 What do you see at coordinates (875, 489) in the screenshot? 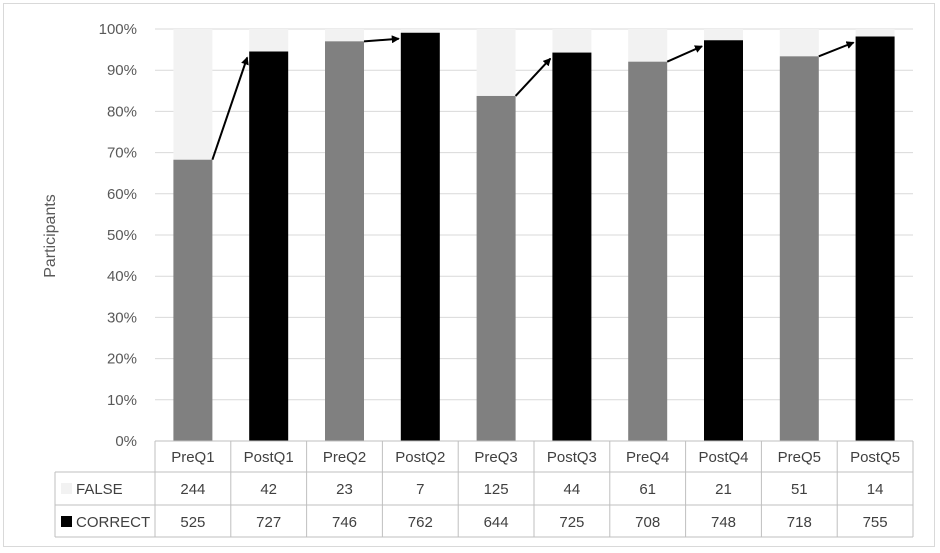
I see `table-value: 14` at bounding box center [875, 489].